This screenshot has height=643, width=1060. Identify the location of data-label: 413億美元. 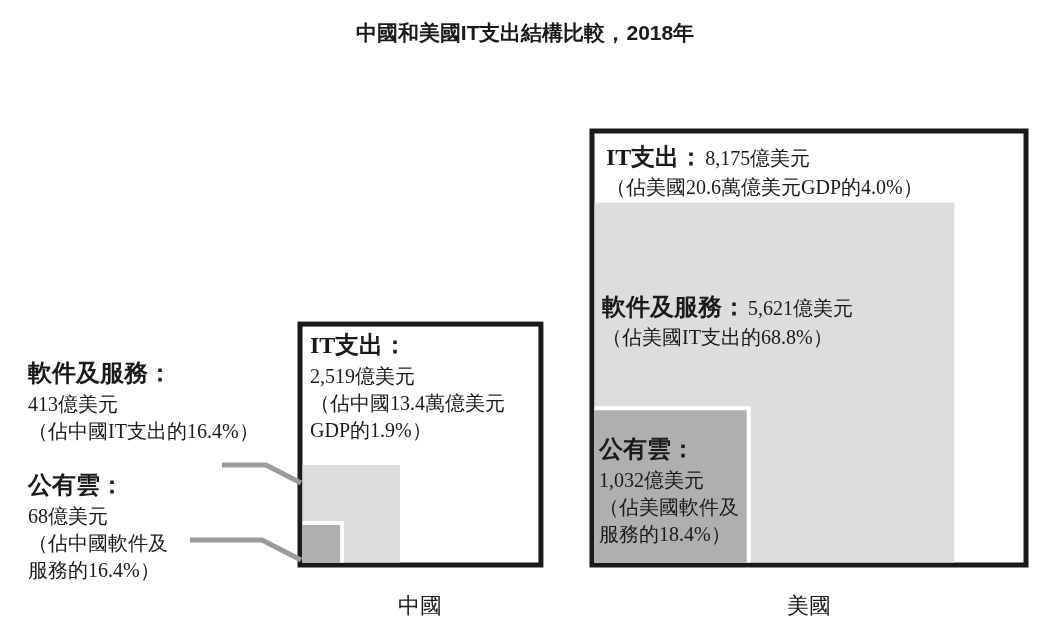
(73, 404).